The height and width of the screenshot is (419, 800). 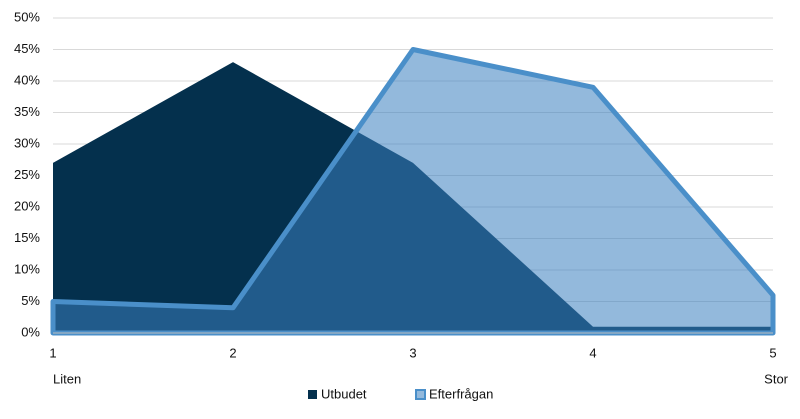 What do you see at coordinates (27, 48) in the screenshot?
I see `y-tick-label: 45%` at bounding box center [27, 48].